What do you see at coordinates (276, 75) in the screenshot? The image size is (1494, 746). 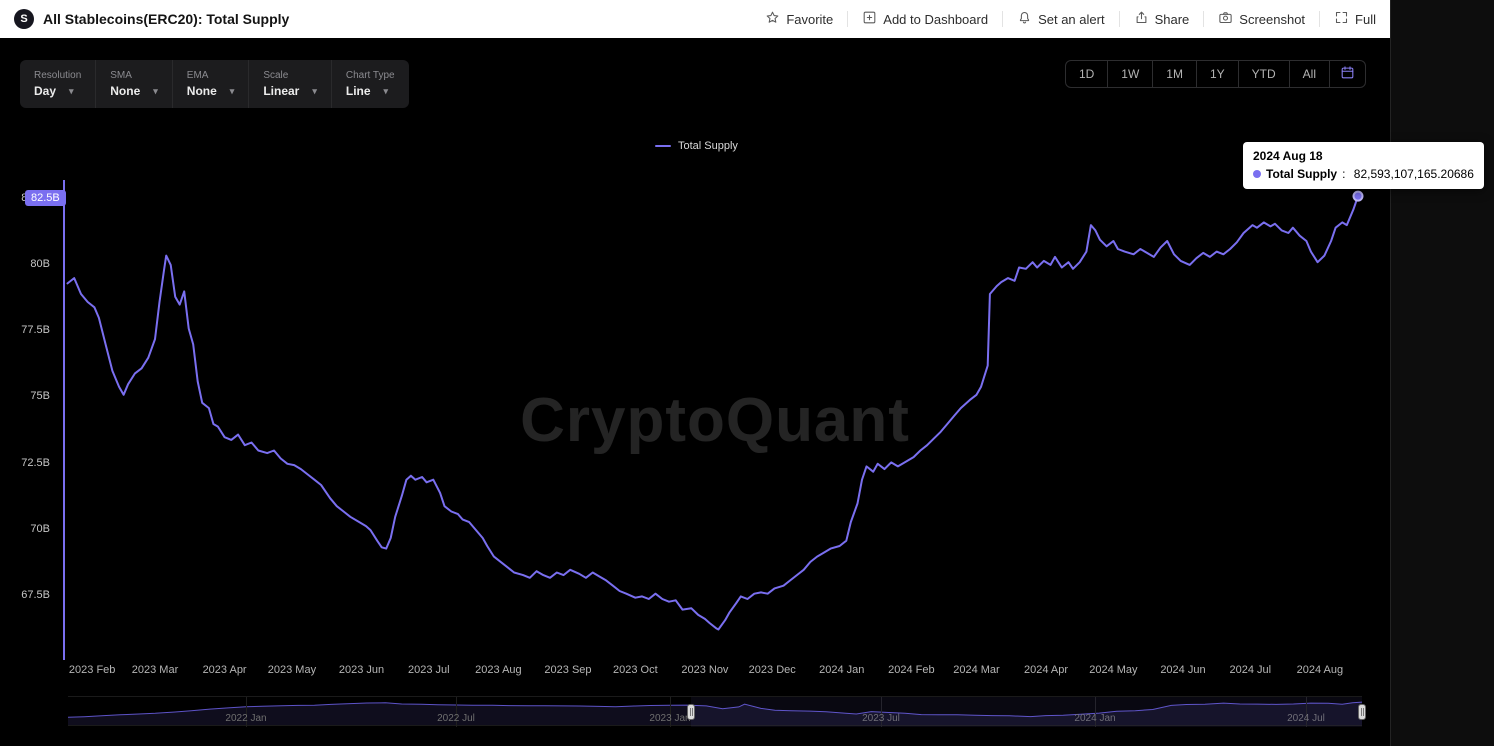 I see `scale-label: Scale` at bounding box center [276, 75].